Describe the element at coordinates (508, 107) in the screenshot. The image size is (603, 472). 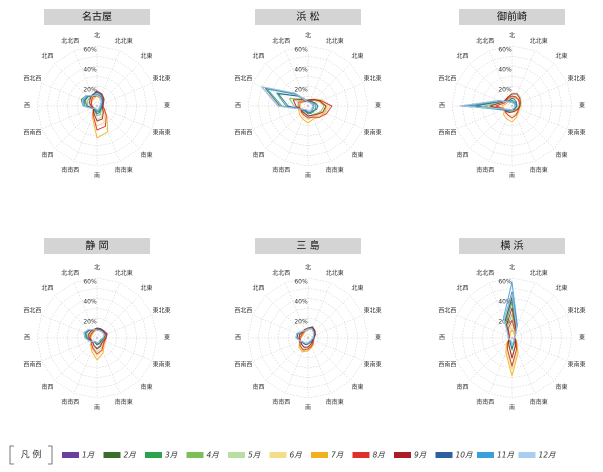
I see `series-8月` at that location.